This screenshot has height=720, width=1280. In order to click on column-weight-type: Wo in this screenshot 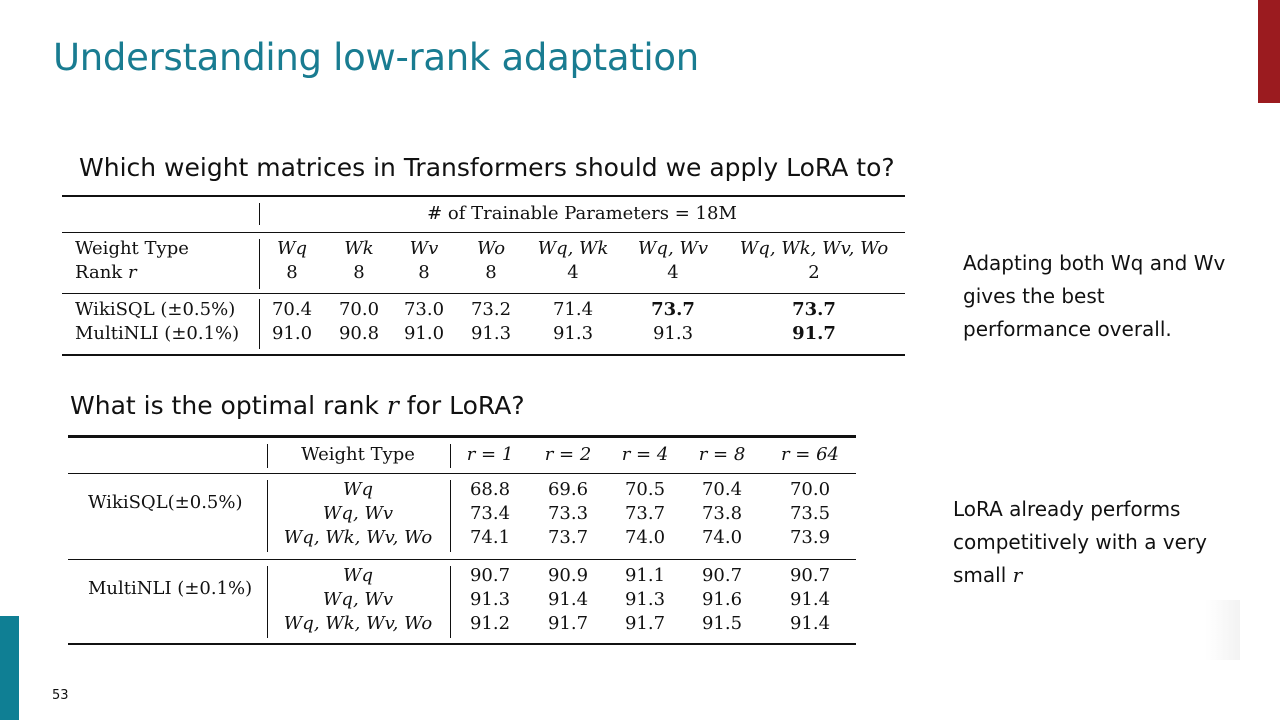, I will do `click(491, 248)`.